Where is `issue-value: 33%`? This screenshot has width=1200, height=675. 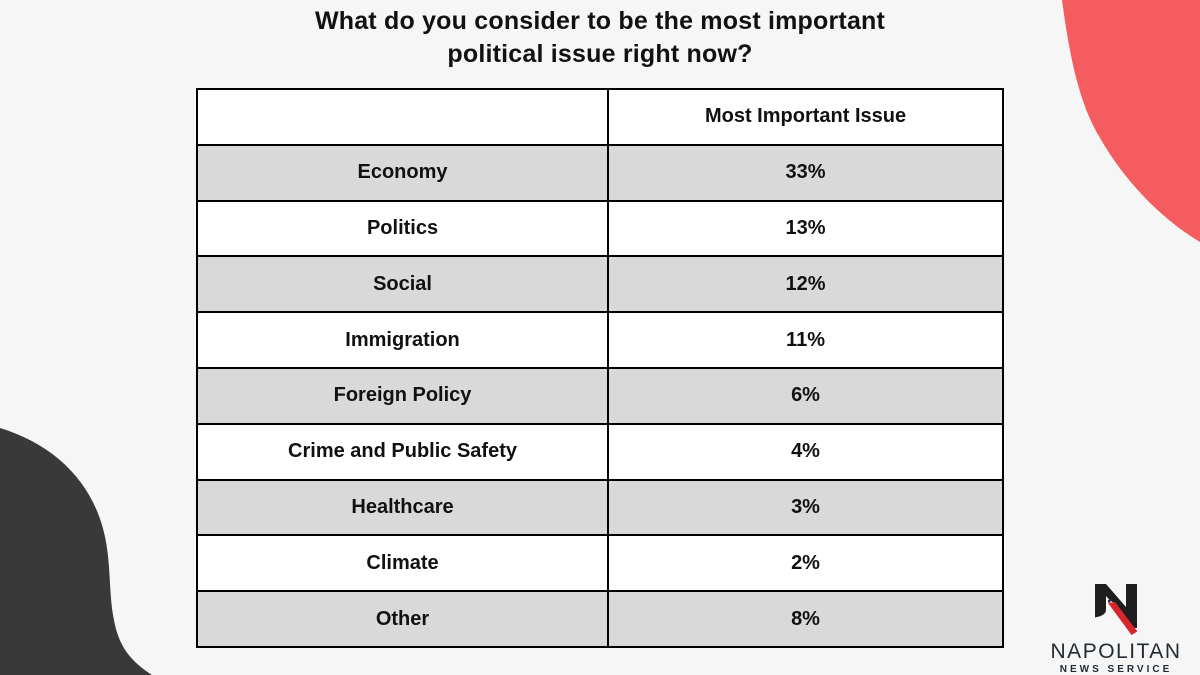 issue-value: 33% is located at coordinates (805, 172).